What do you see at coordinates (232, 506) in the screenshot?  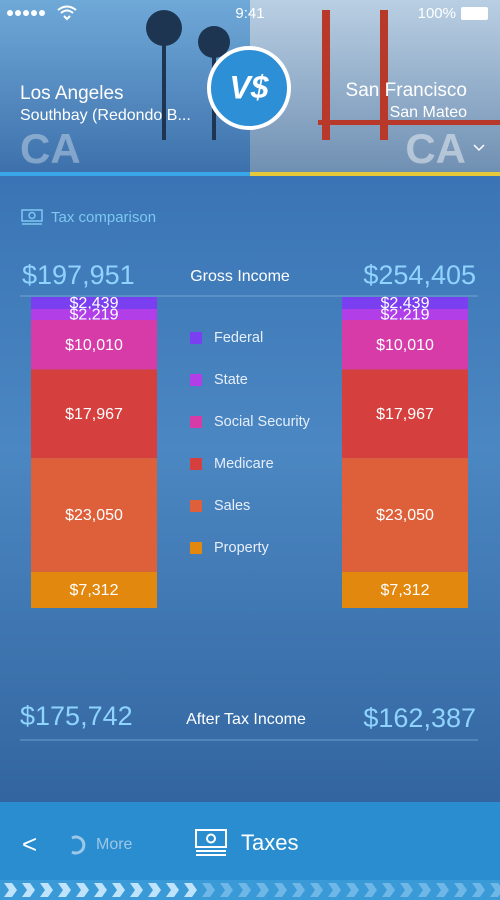 I see `legend-label: Sales` at bounding box center [232, 506].